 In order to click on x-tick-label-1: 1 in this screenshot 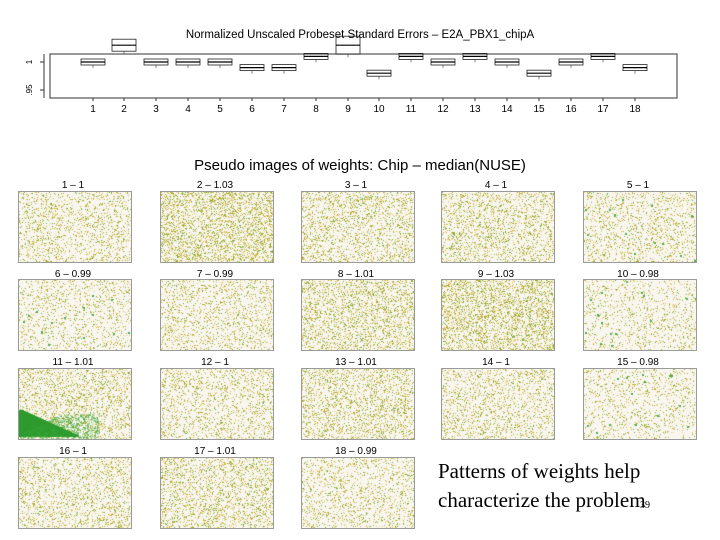, I will do `click(93, 109)`.